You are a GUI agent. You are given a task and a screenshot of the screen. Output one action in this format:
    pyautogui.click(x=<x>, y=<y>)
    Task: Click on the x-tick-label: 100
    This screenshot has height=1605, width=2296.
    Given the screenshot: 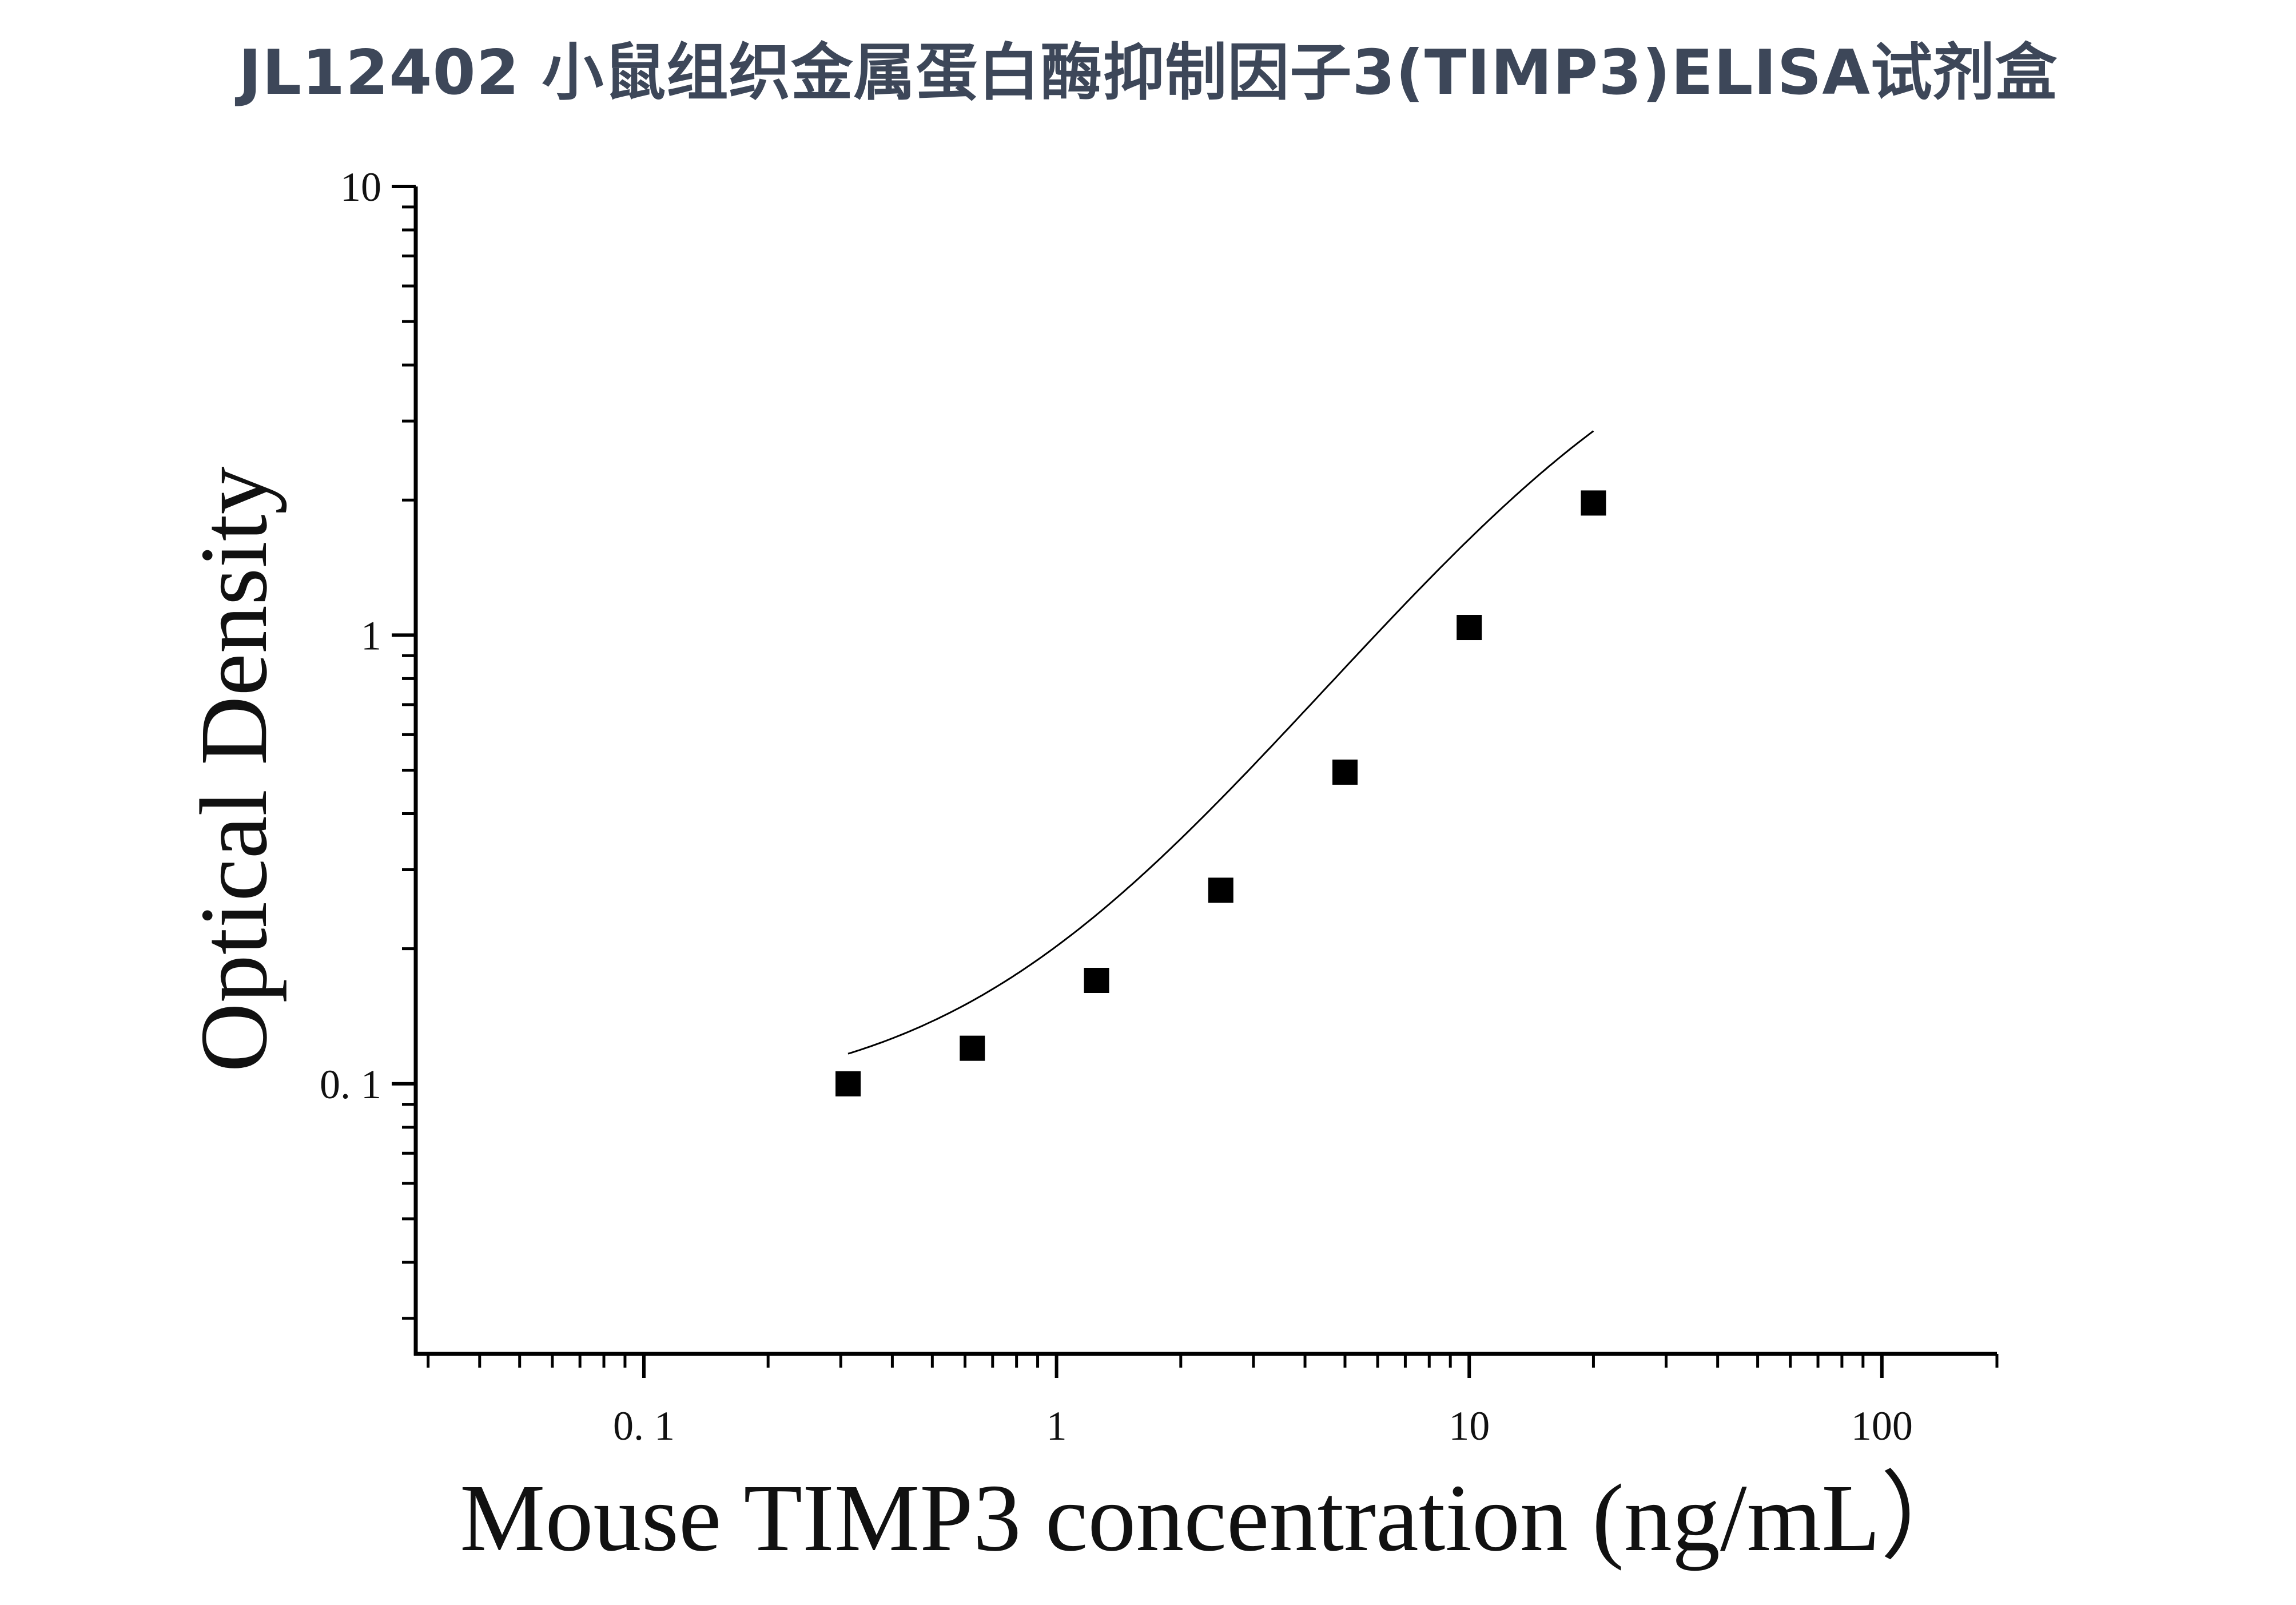 What is the action you would take?
    pyautogui.click(x=1882, y=1426)
    